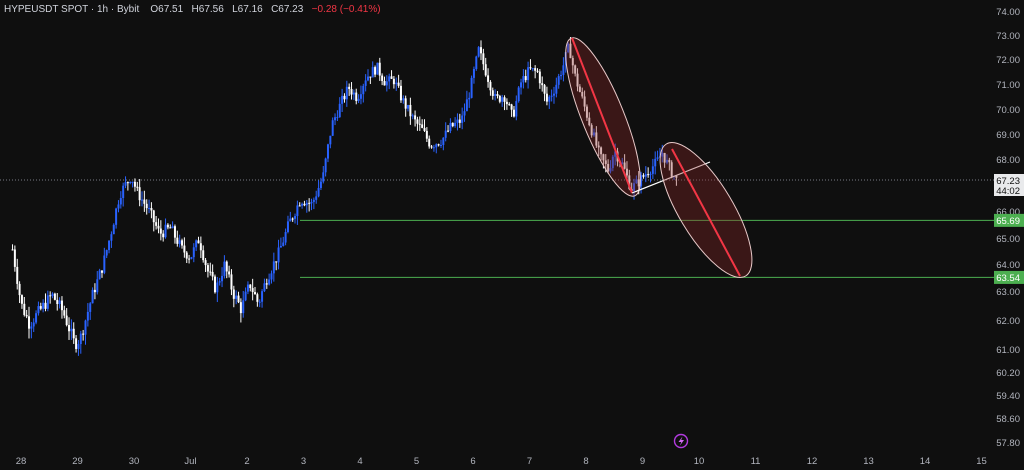 This screenshot has width=1024, height=470. What do you see at coordinates (1008, 135) in the screenshot?
I see `price-tick-label: 69.00` at bounding box center [1008, 135].